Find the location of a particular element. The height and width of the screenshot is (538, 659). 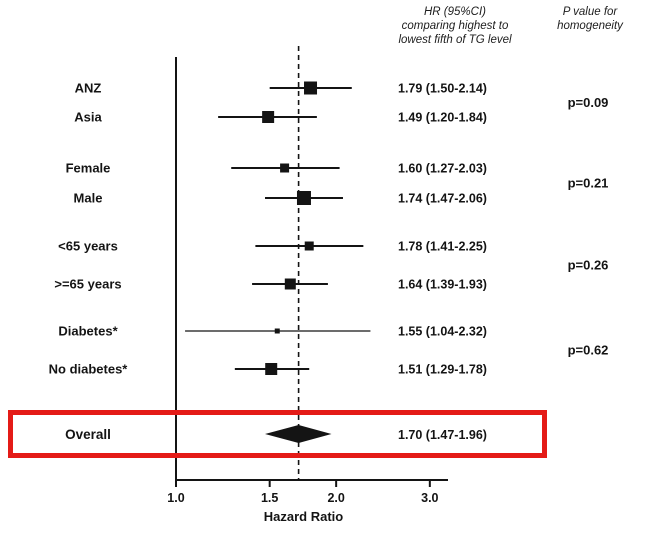

p-value-label: p=0.09 is located at coordinates (588, 102).